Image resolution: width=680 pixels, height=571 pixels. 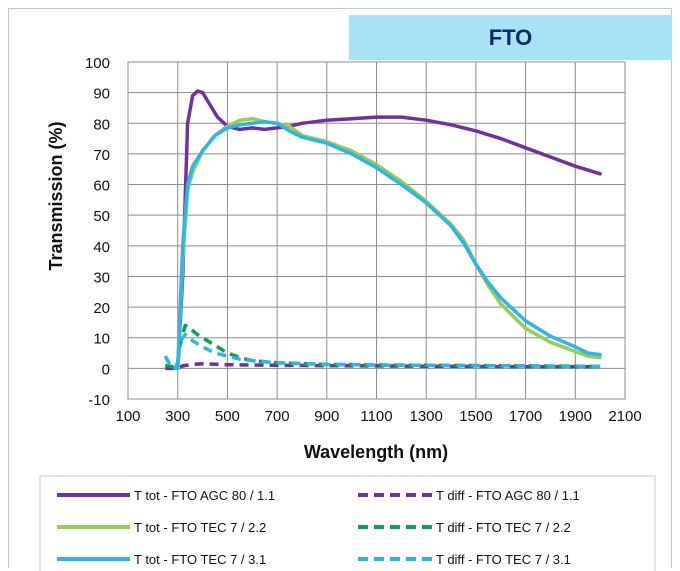 What do you see at coordinates (101, 339) in the screenshot?
I see `y-tick-label: 10` at bounding box center [101, 339].